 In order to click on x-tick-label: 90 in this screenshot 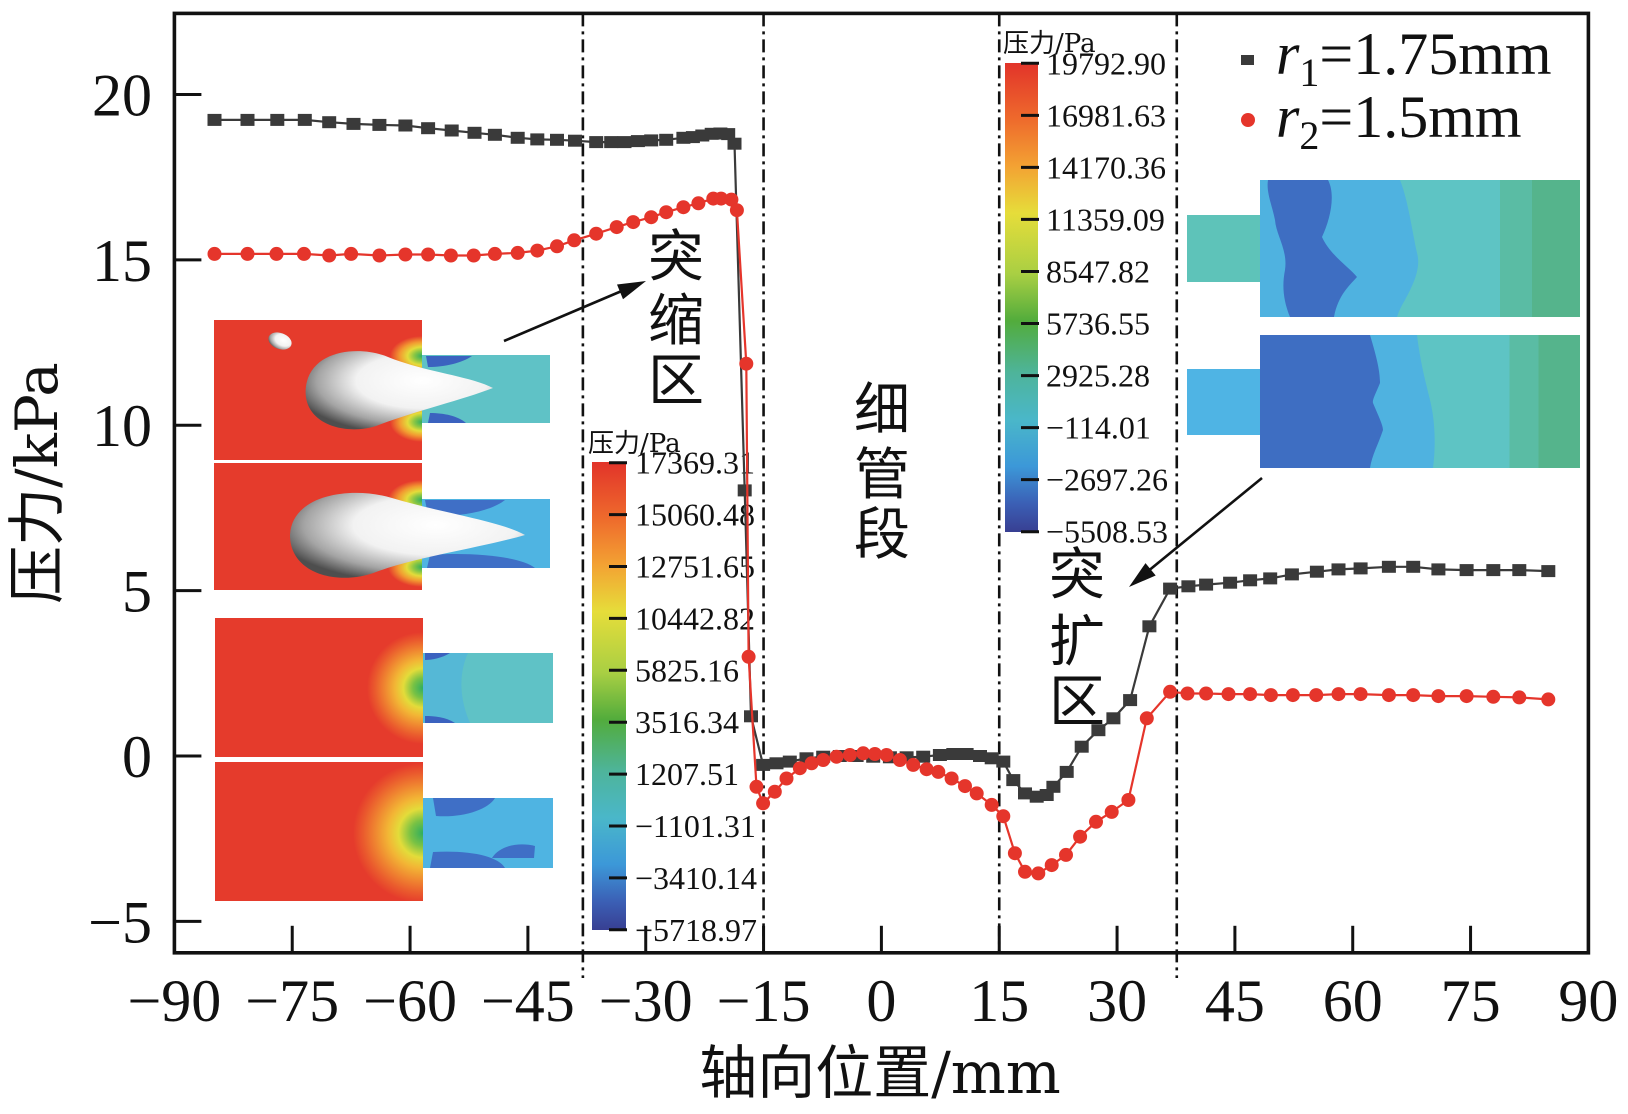, I will do `click(1588, 1001)`.